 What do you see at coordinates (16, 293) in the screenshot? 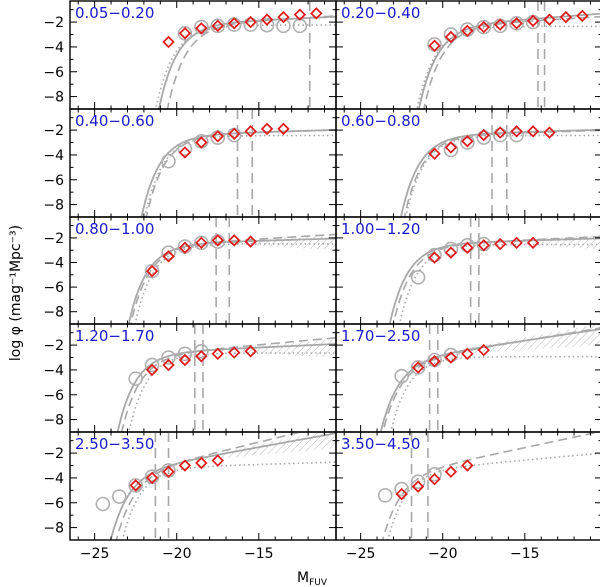
I see `y-axis-label: log φ (mag⁻¹Mpc⁻³)` at bounding box center [16, 293].